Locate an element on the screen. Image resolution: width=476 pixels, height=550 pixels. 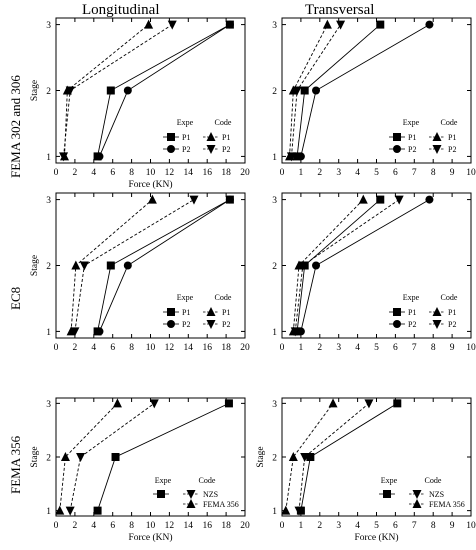
panel-5-legend-label: FEMA 356 is located at coordinates (221, 504).